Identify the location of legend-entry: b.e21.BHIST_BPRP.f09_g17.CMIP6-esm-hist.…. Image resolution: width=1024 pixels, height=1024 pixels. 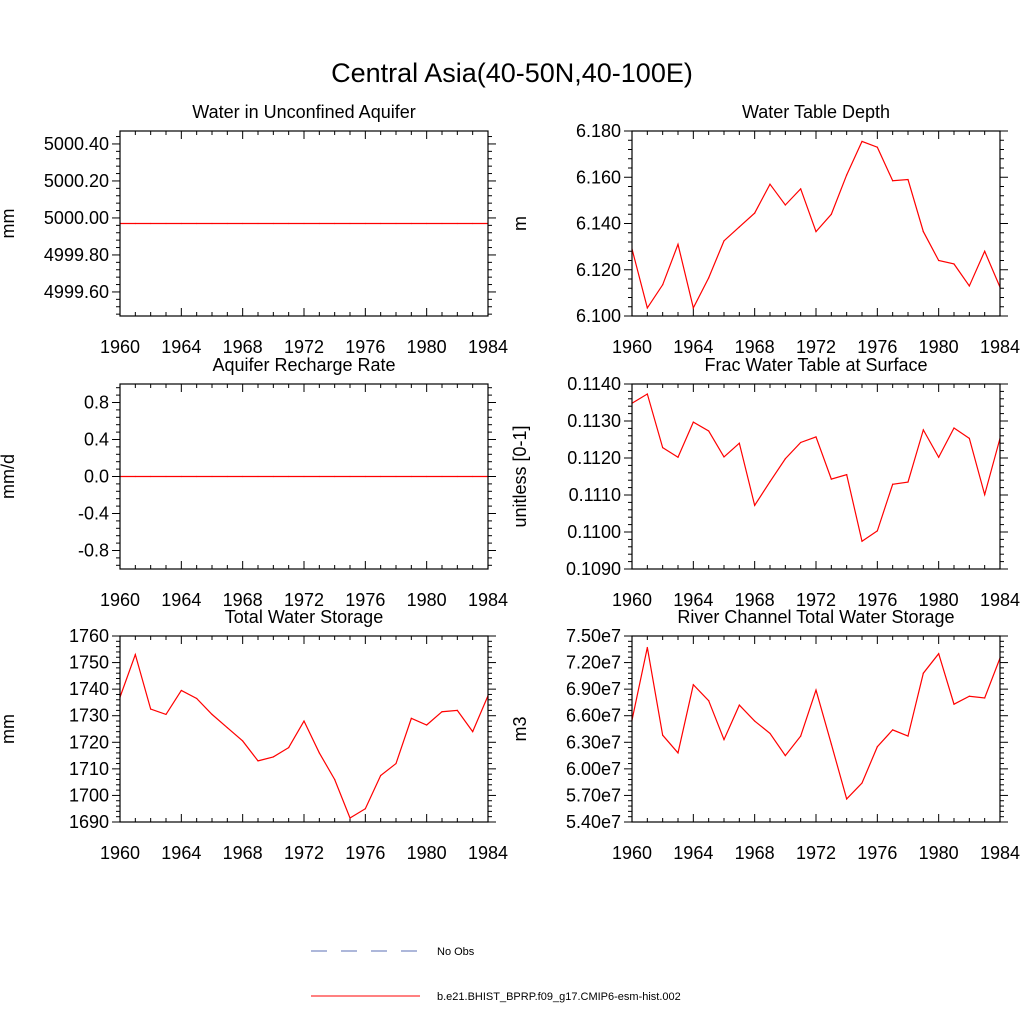
(496, 997).